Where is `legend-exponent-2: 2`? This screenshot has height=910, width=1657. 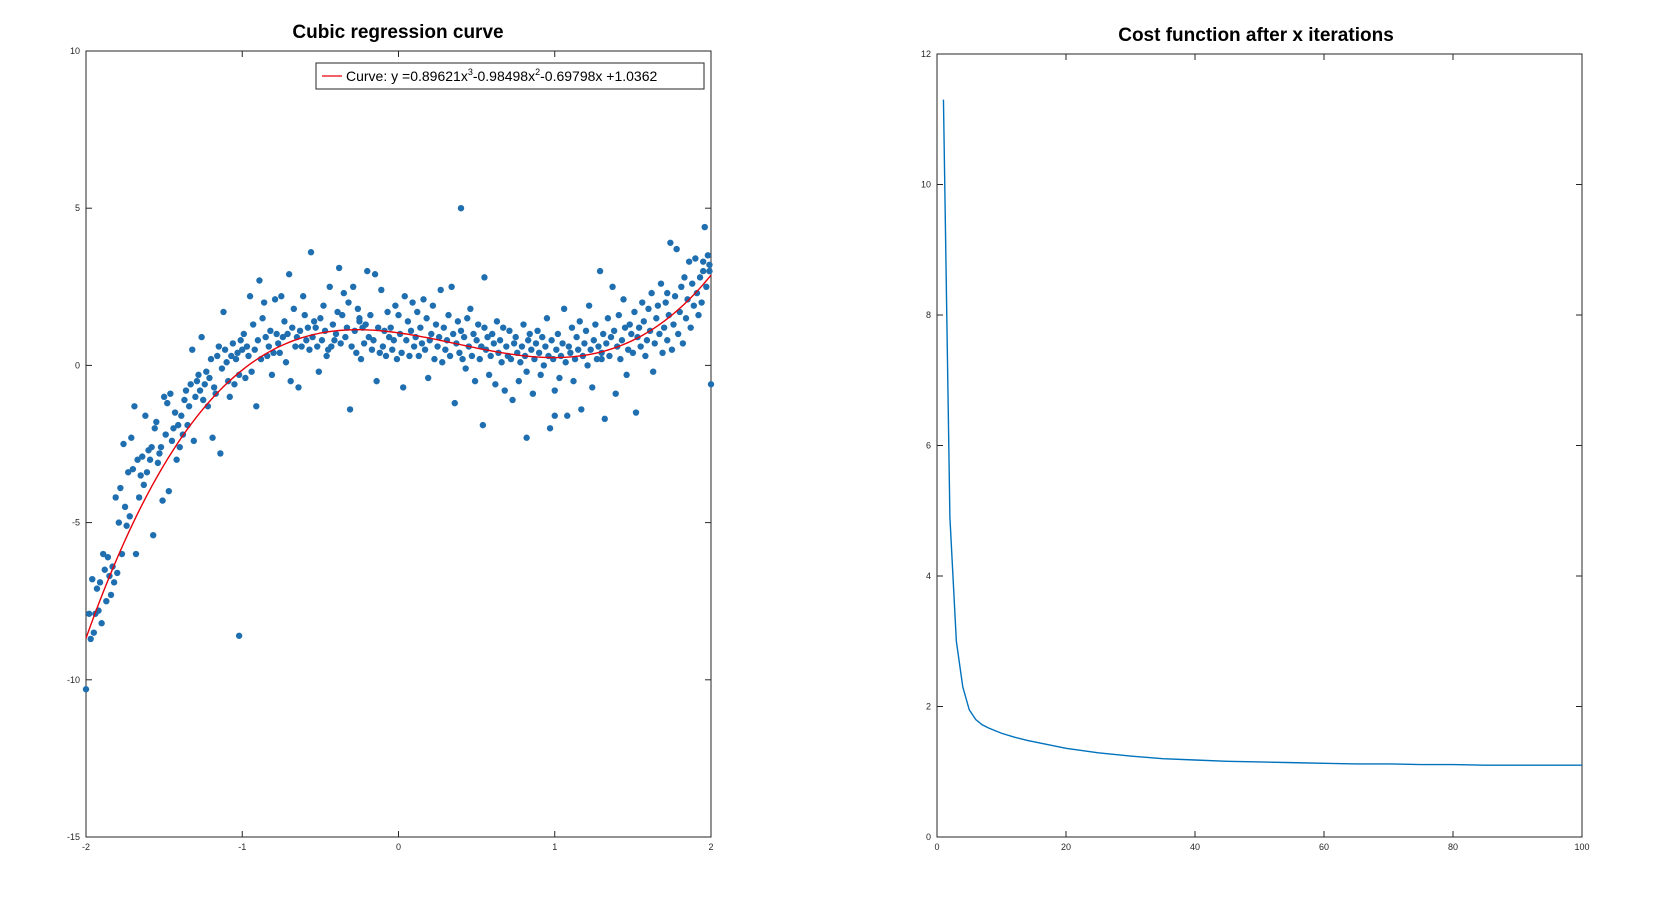 legend-exponent-2: 2 is located at coordinates (537, 72).